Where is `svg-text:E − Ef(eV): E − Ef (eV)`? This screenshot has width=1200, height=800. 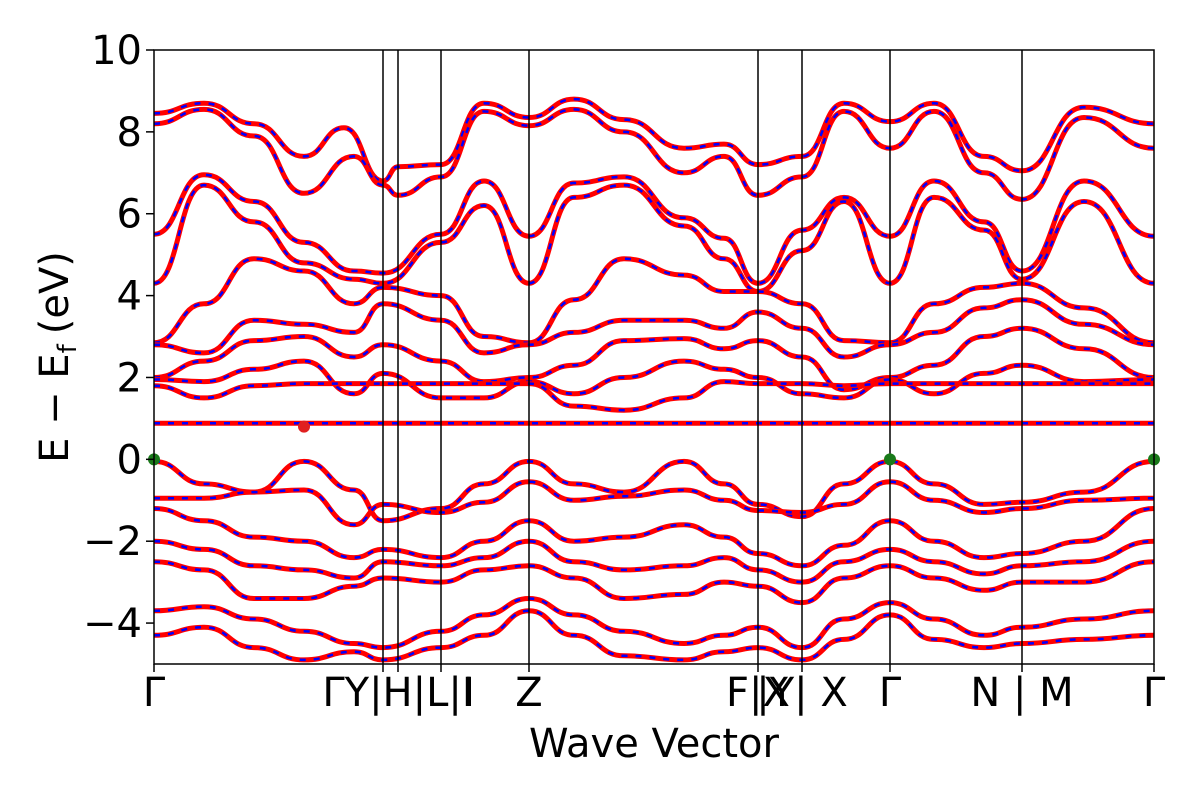 svg-text:E − Ef(eV): E − Ef (eV) is located at coordinates (57, 357).